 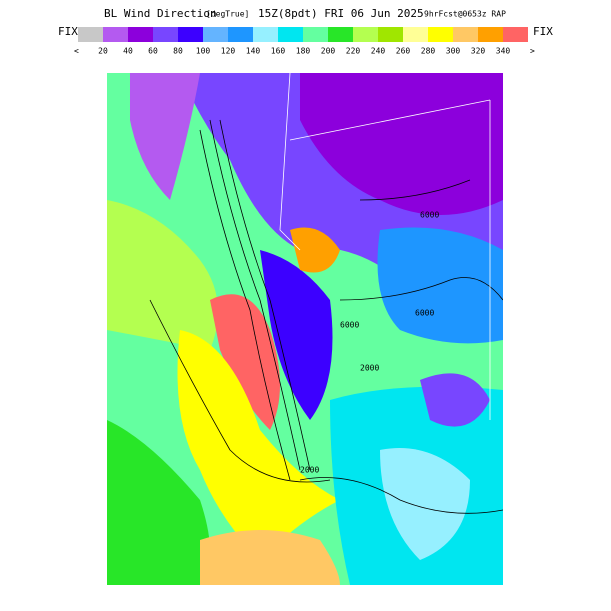 I want to click on colorbar-label: 240, so click(x=378, y=51).